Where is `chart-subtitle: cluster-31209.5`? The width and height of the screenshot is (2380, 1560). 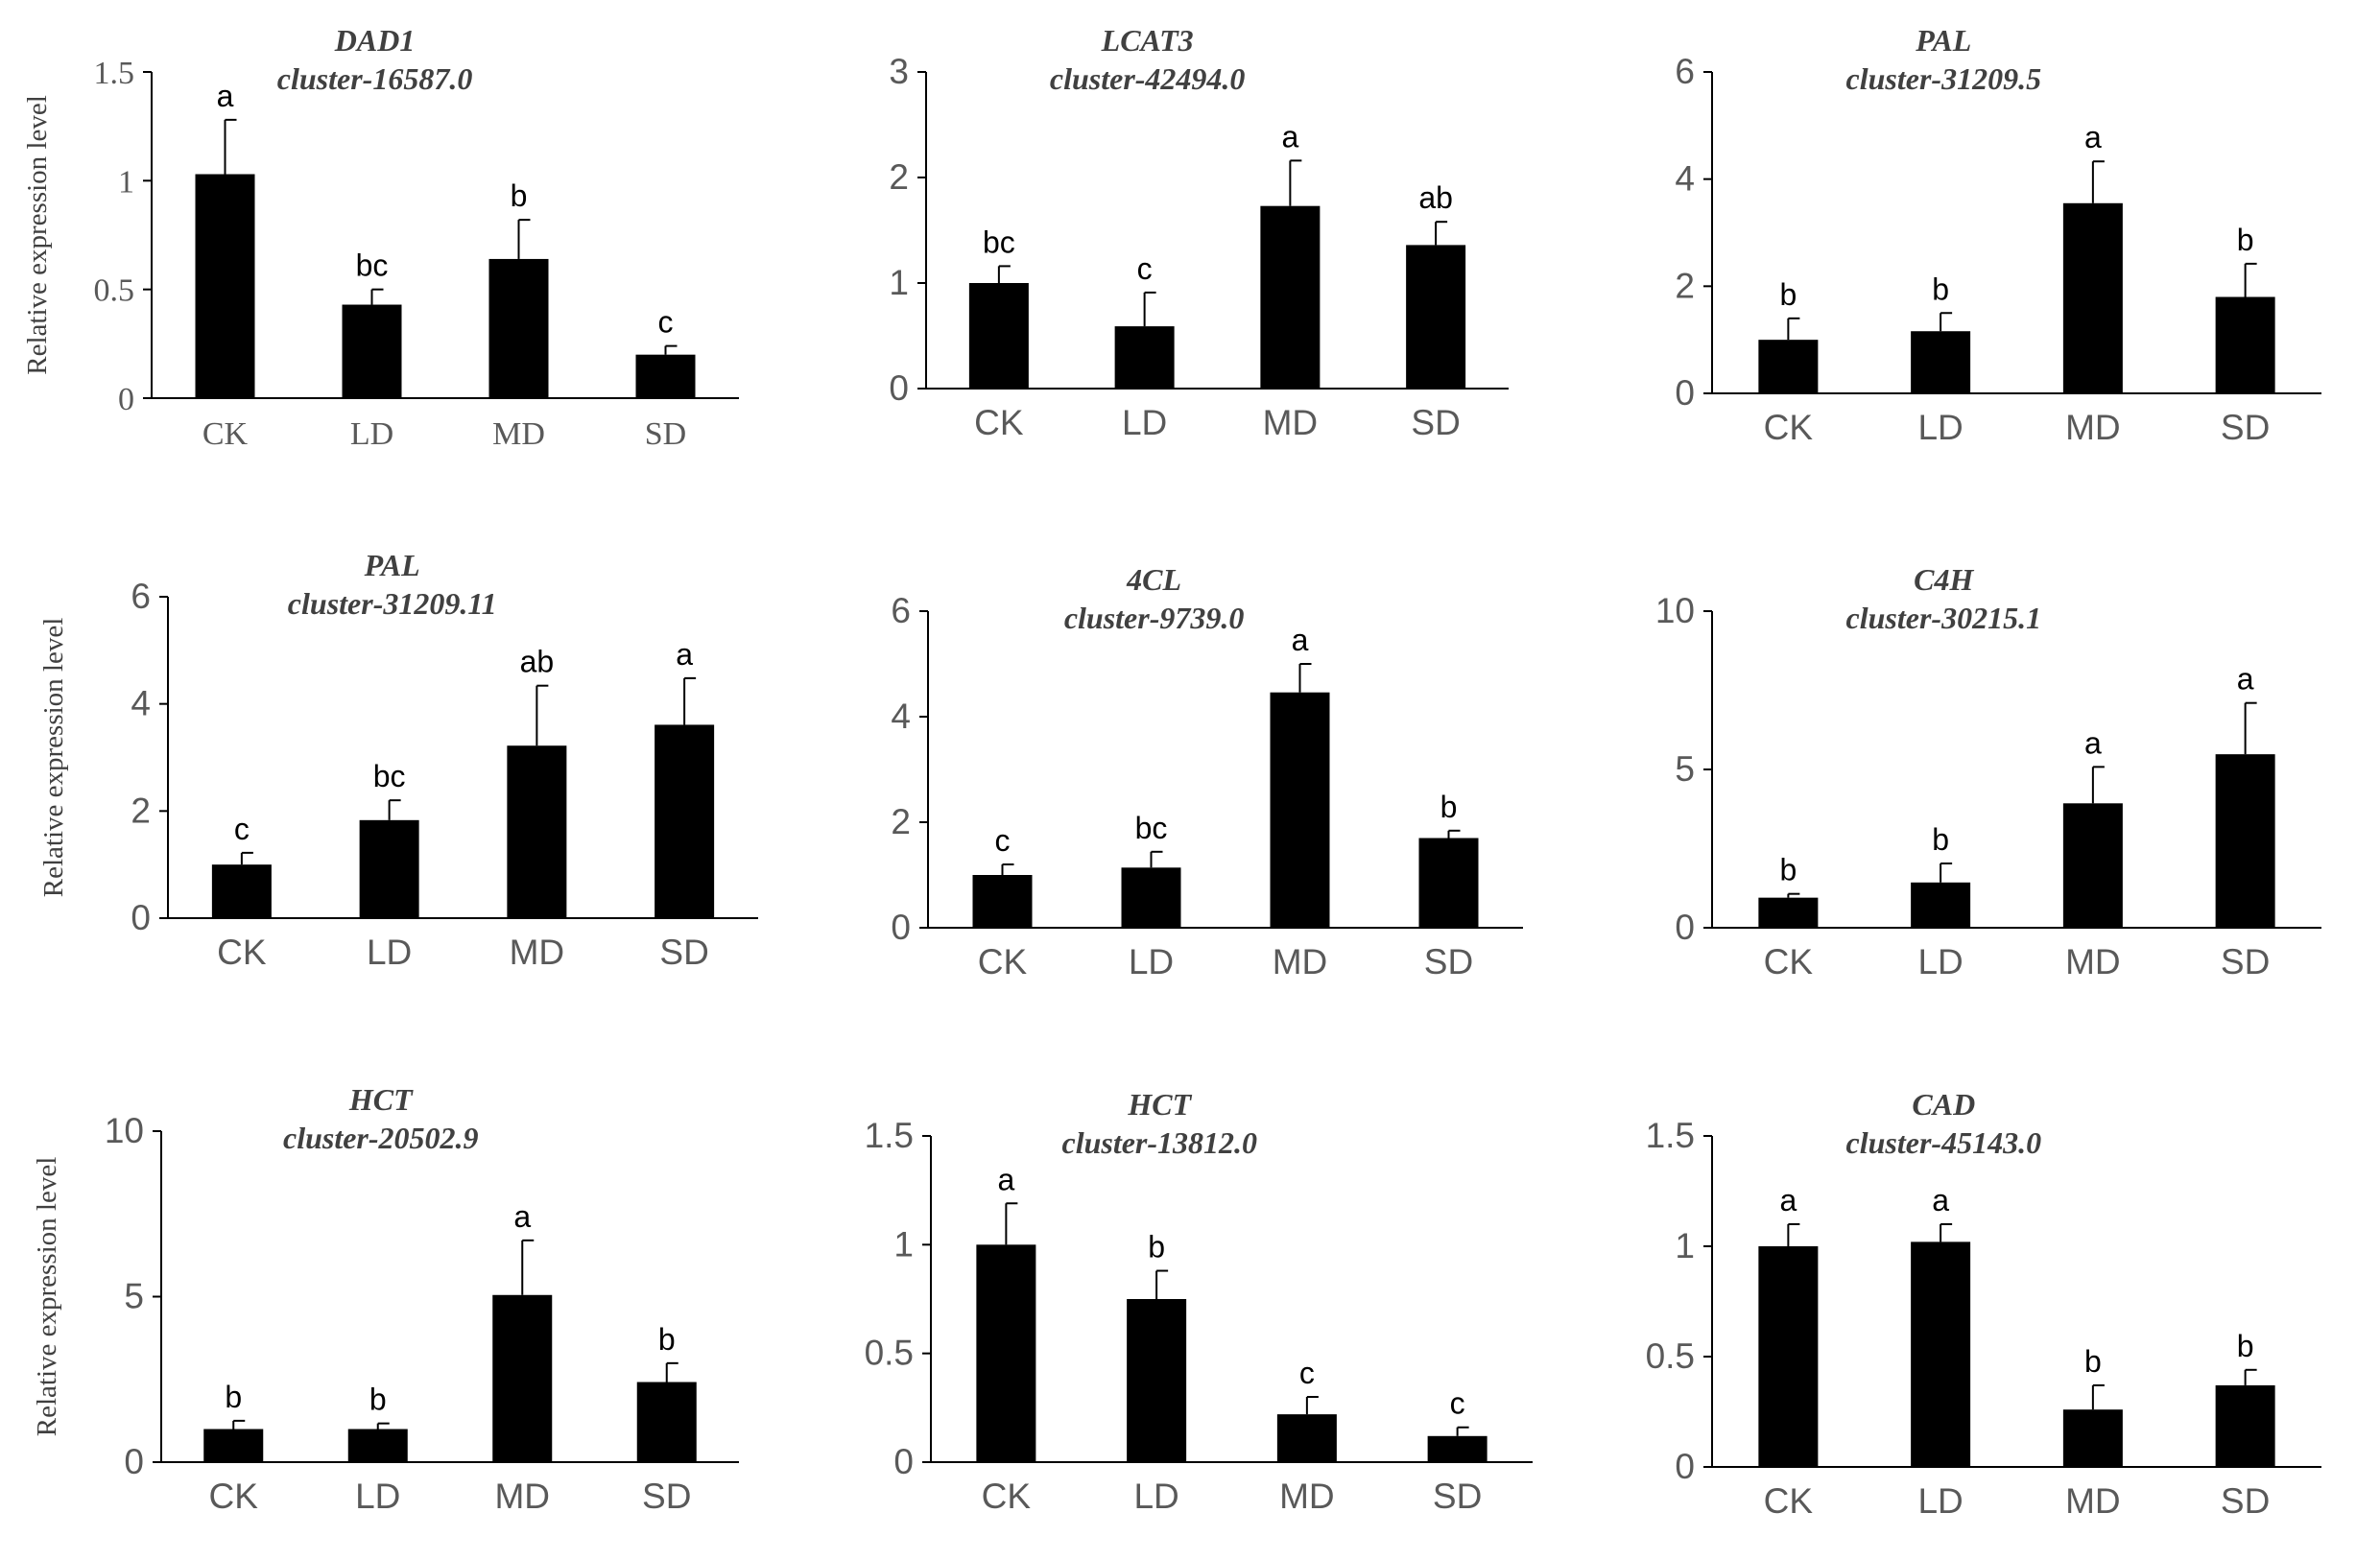 chart-subtitle: cluster-31209.5 is located at coordinates (1944, 78).